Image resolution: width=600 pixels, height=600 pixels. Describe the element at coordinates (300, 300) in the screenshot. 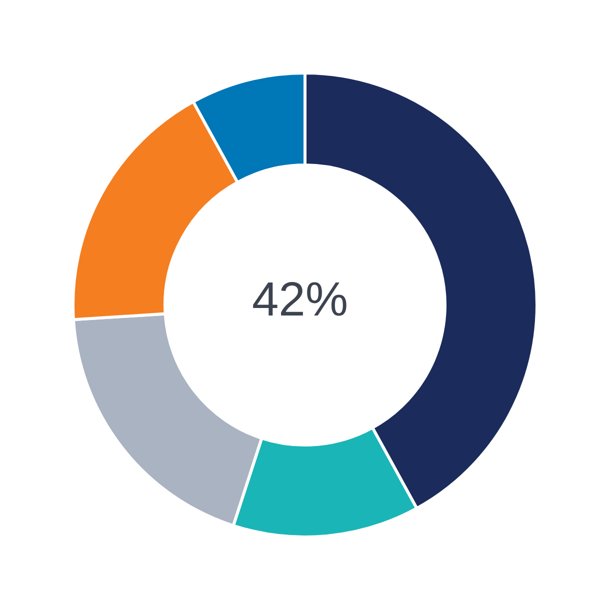

I see `text: 42%` at that location.